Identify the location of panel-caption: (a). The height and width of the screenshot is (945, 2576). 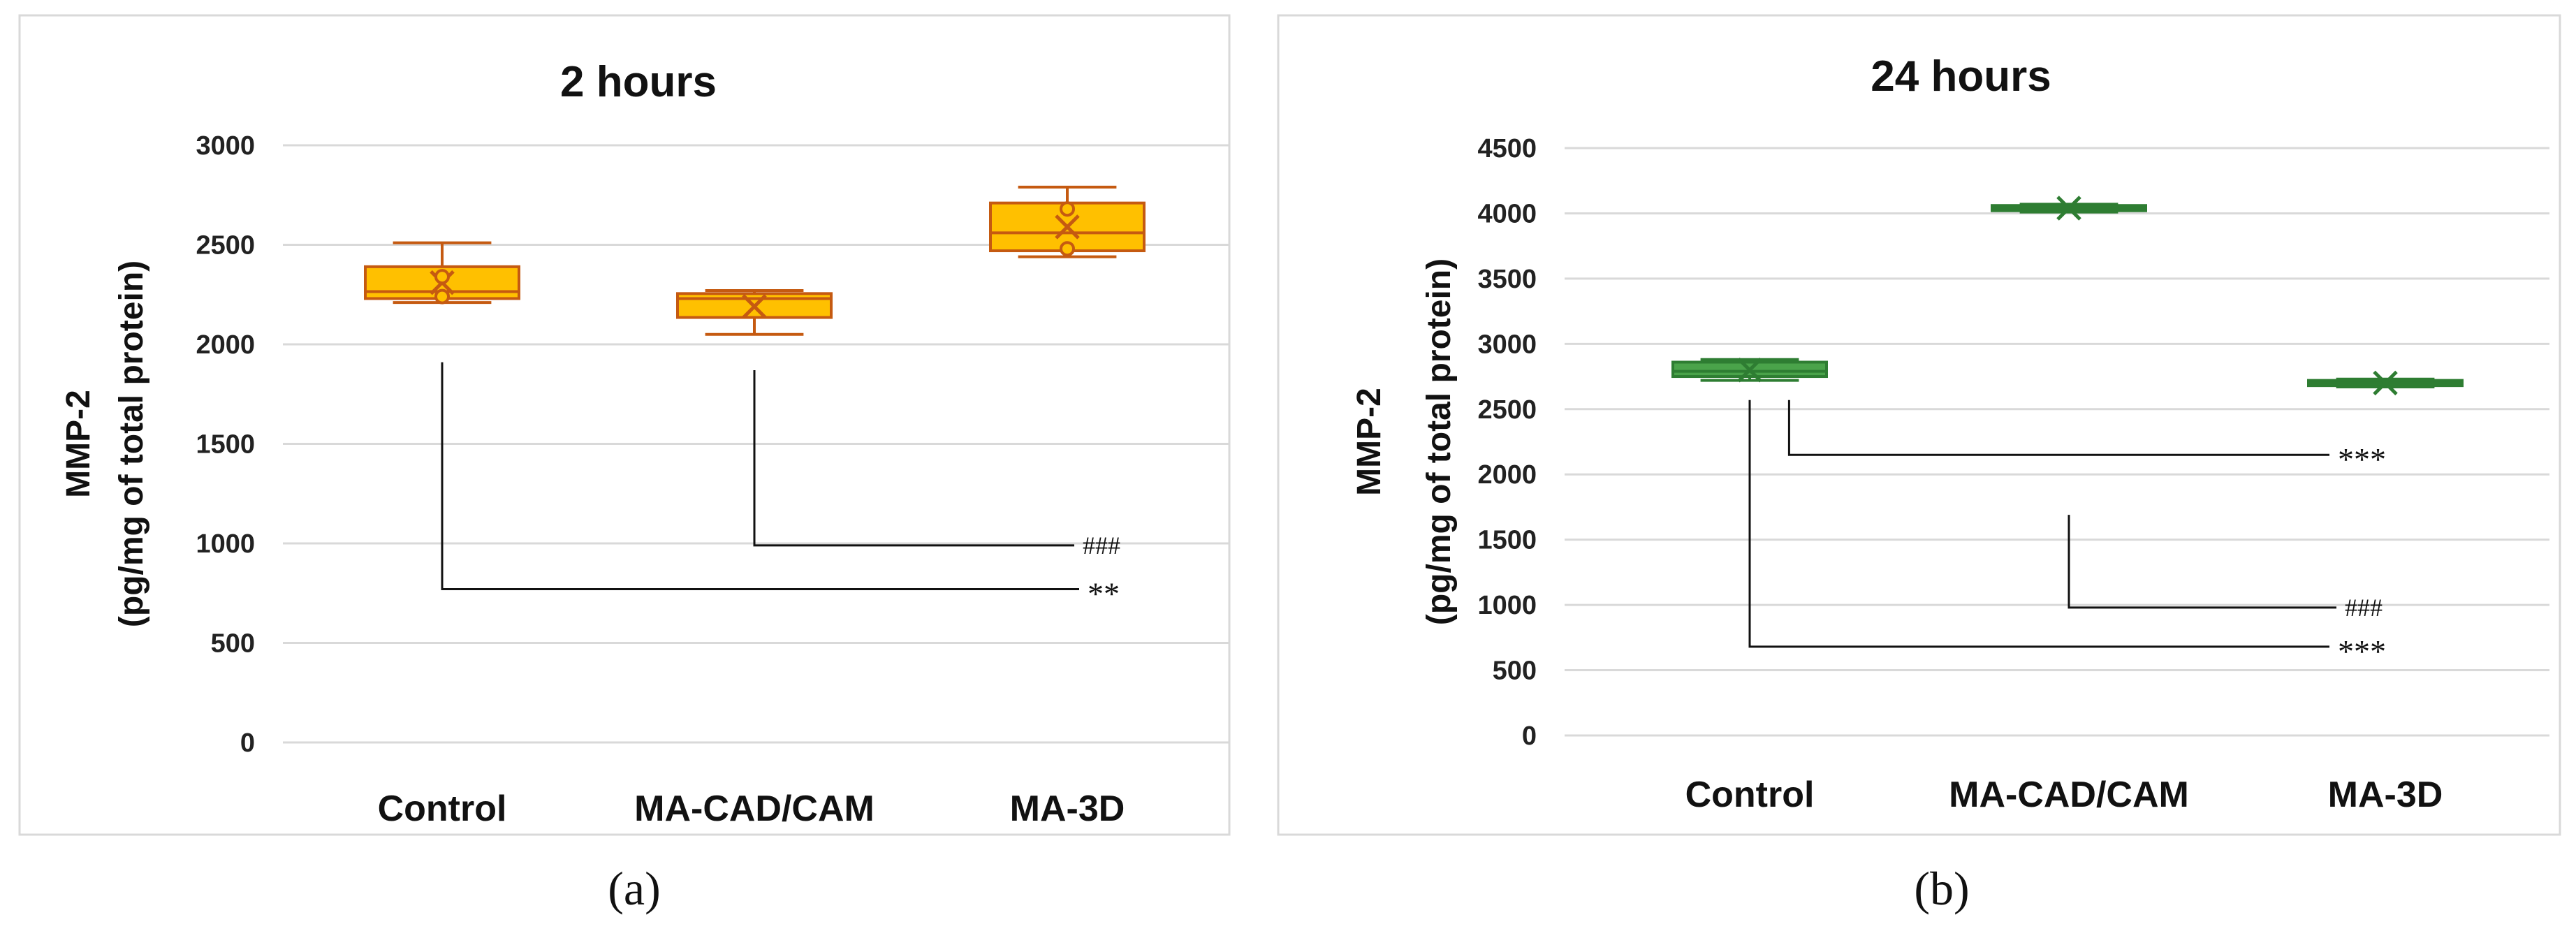
(634, 889).